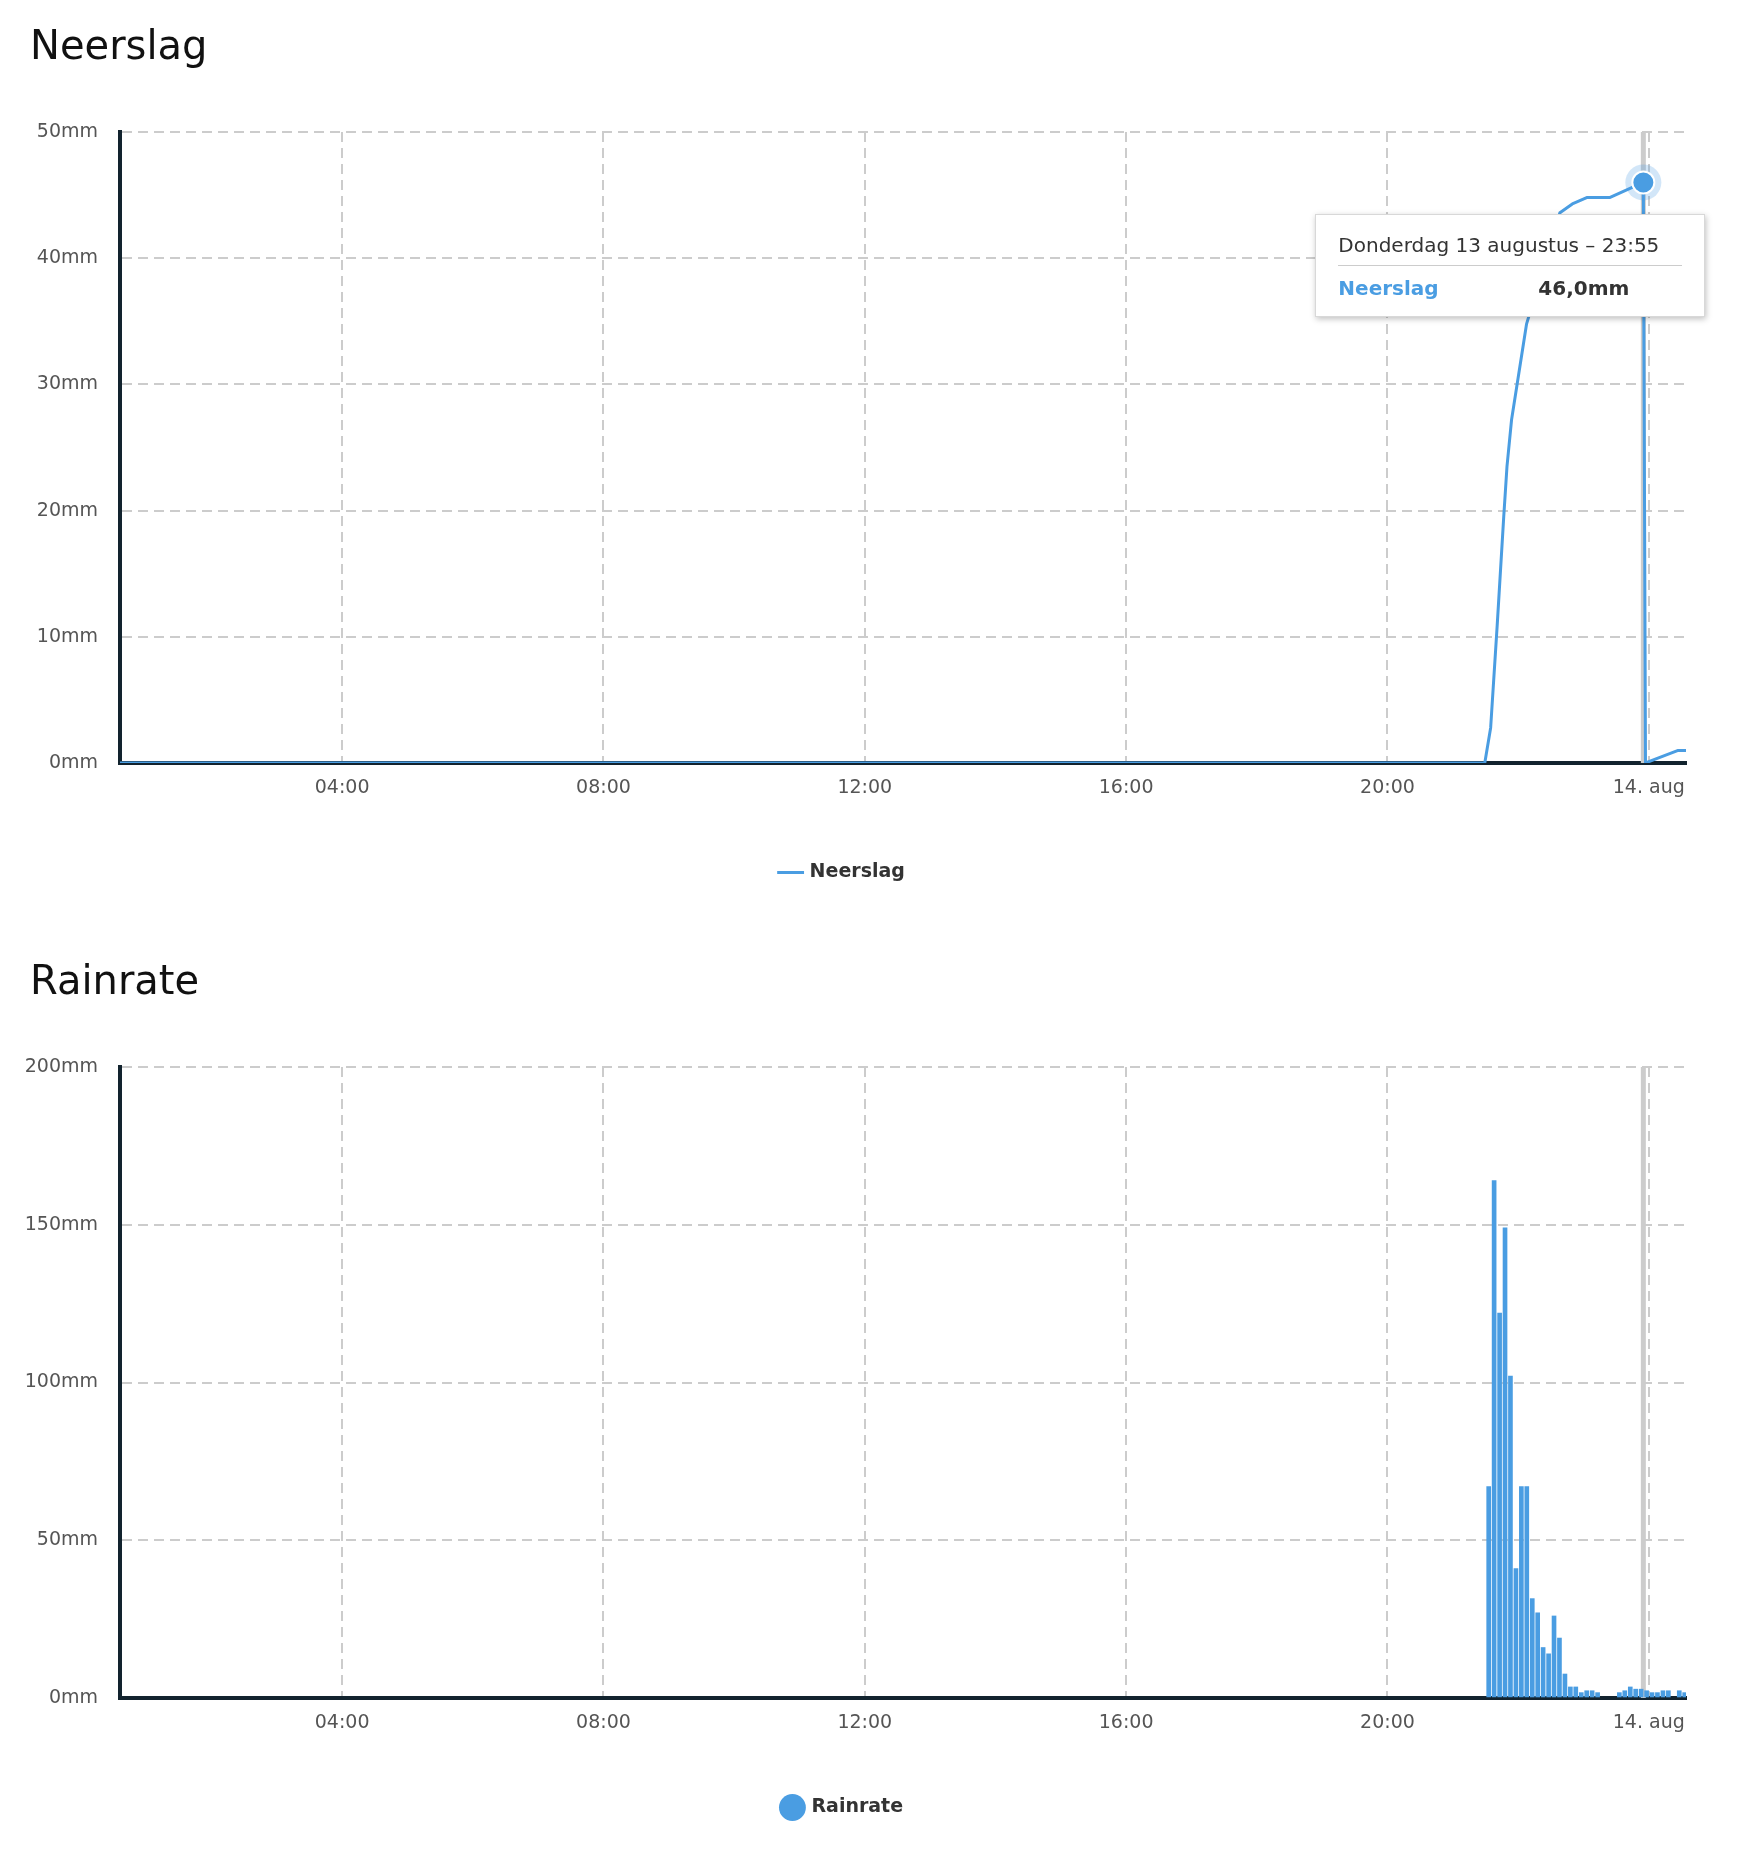 This screenshot has height=1870, width=1744. What do you see at coordinates (119, 45) in the screenshot?
I see `chart-title: Neerslag` at bounding box center [119, 45].